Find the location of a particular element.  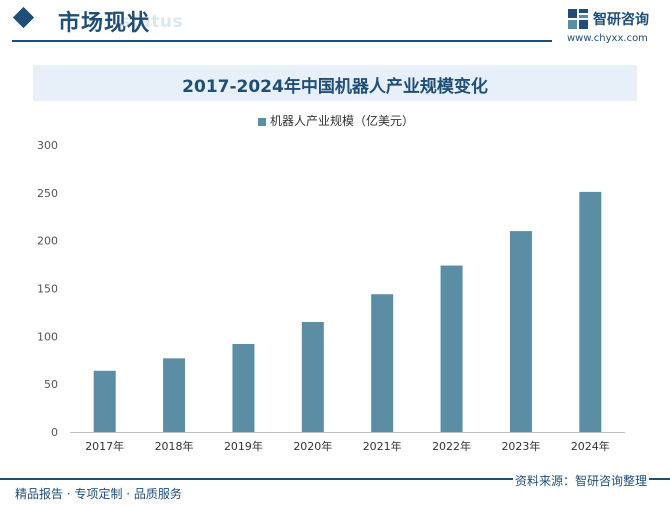

x-tick-label: 2022年 is located at coordinates (451, 446).